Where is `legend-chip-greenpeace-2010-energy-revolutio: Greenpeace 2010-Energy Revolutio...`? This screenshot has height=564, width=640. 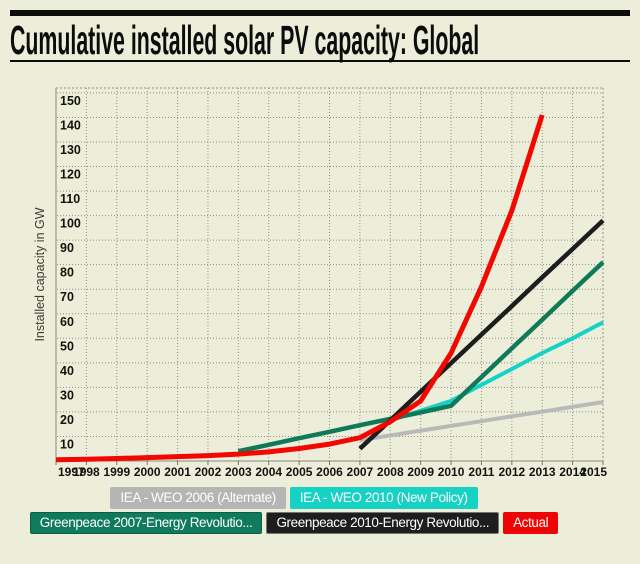
legend-chip-greenpeace-2010-energy-revolutio: Greenpeace 2010-Energy Revolutio... is located at coordinates (383, 523).